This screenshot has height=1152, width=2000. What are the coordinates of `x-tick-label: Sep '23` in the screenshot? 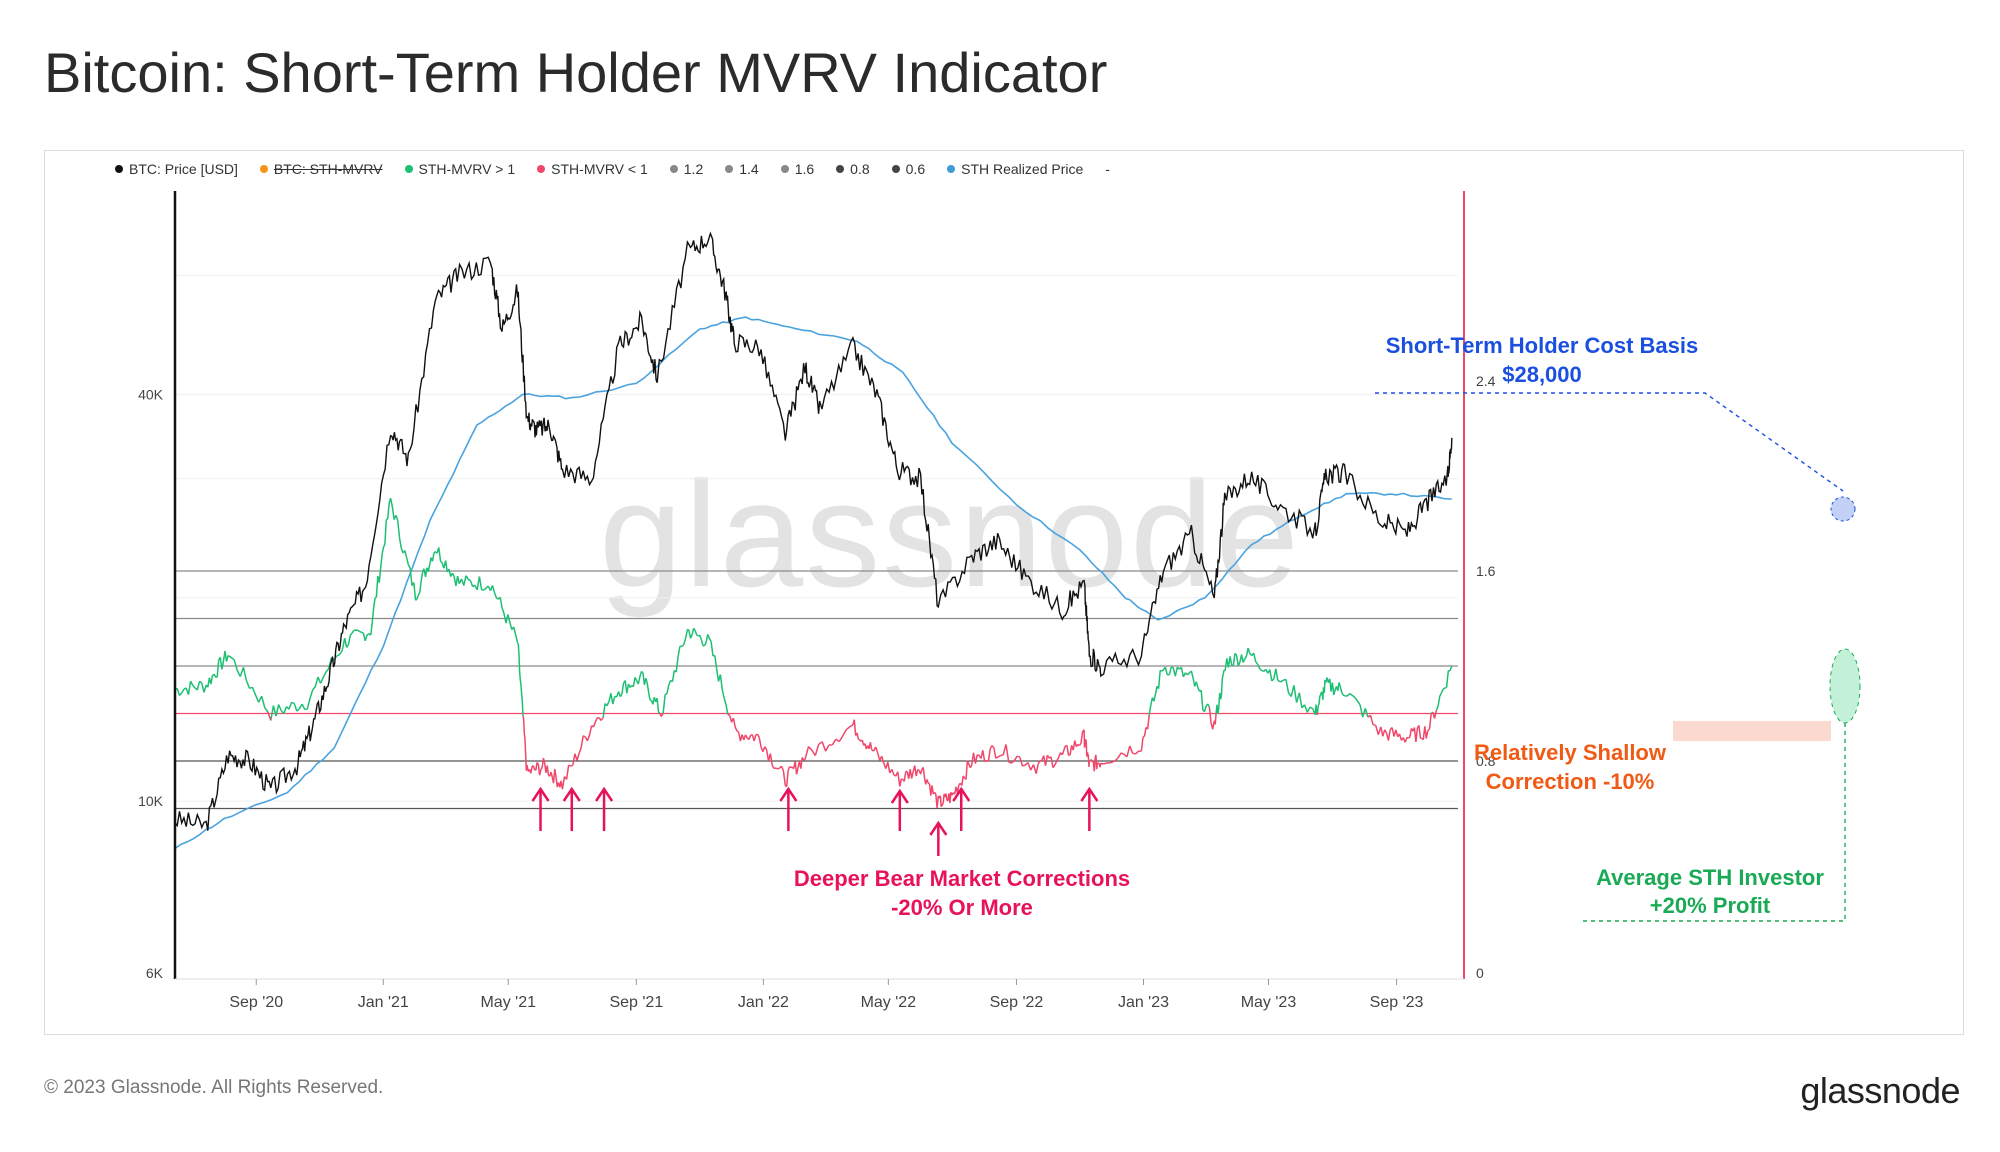 It's located at (1397, 1002).